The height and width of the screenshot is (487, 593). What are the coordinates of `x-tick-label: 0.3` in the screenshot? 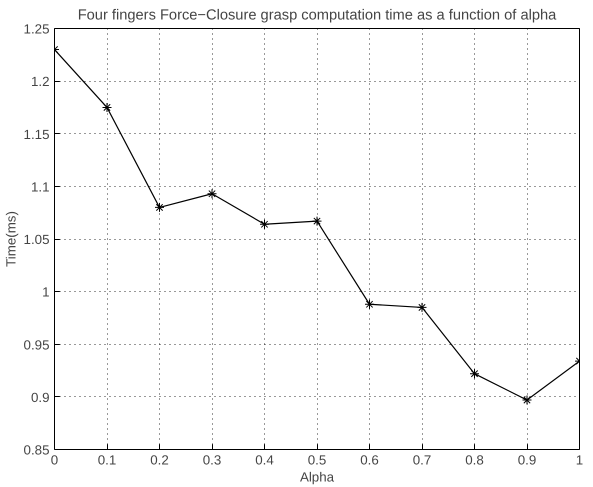 It's located at (212, 460).